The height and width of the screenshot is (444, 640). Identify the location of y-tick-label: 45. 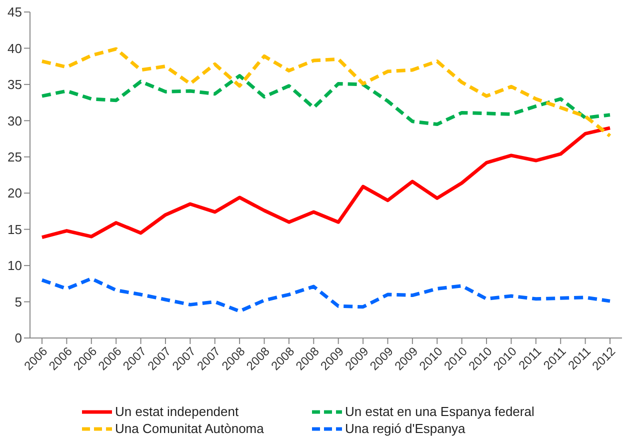
(15, 12).